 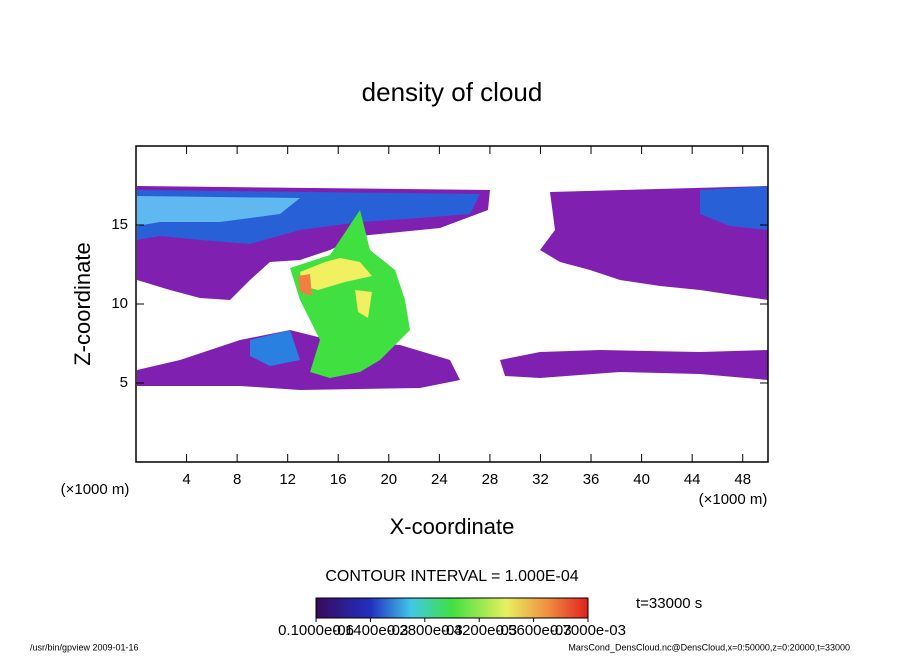 I want to click on y-tick-label: 5, so click(x=124, y=382).